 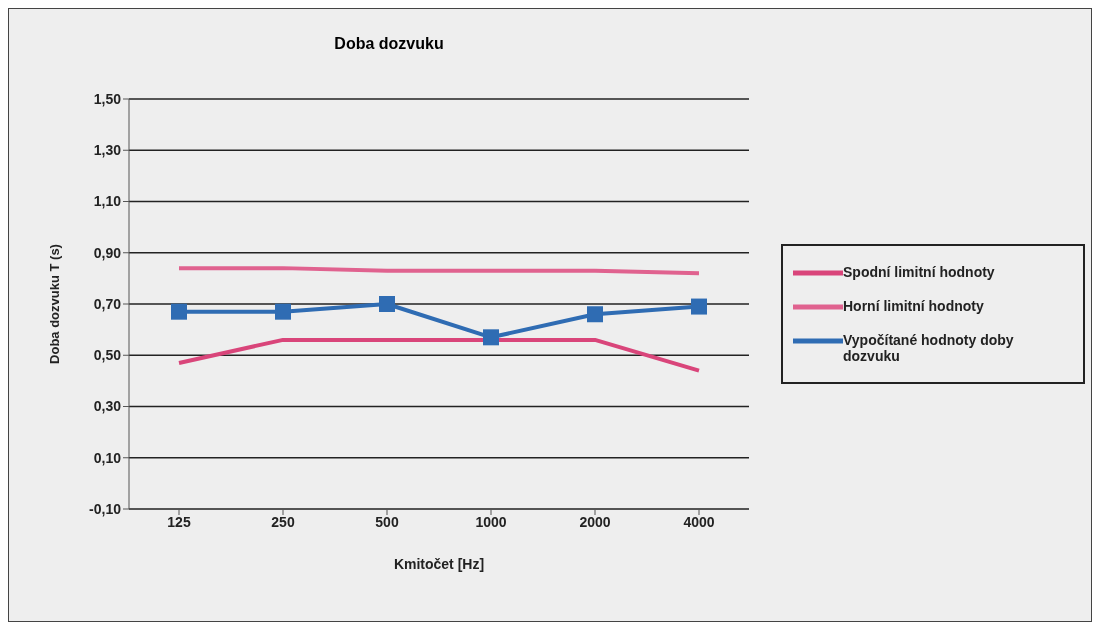 I want to click on legend-label: Spodní limitní hodnoty, so click(x=919, y=272).